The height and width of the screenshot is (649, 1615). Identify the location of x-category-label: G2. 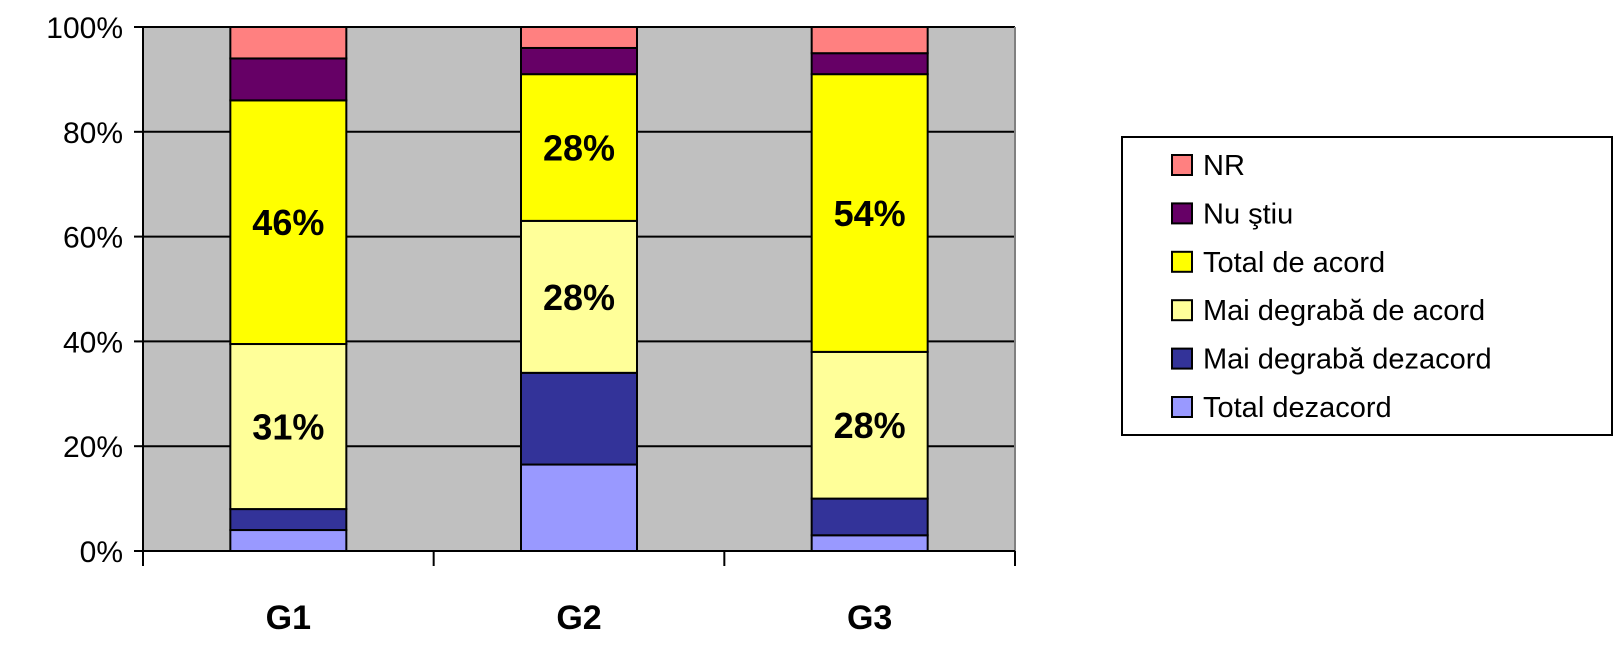
(578, 618).